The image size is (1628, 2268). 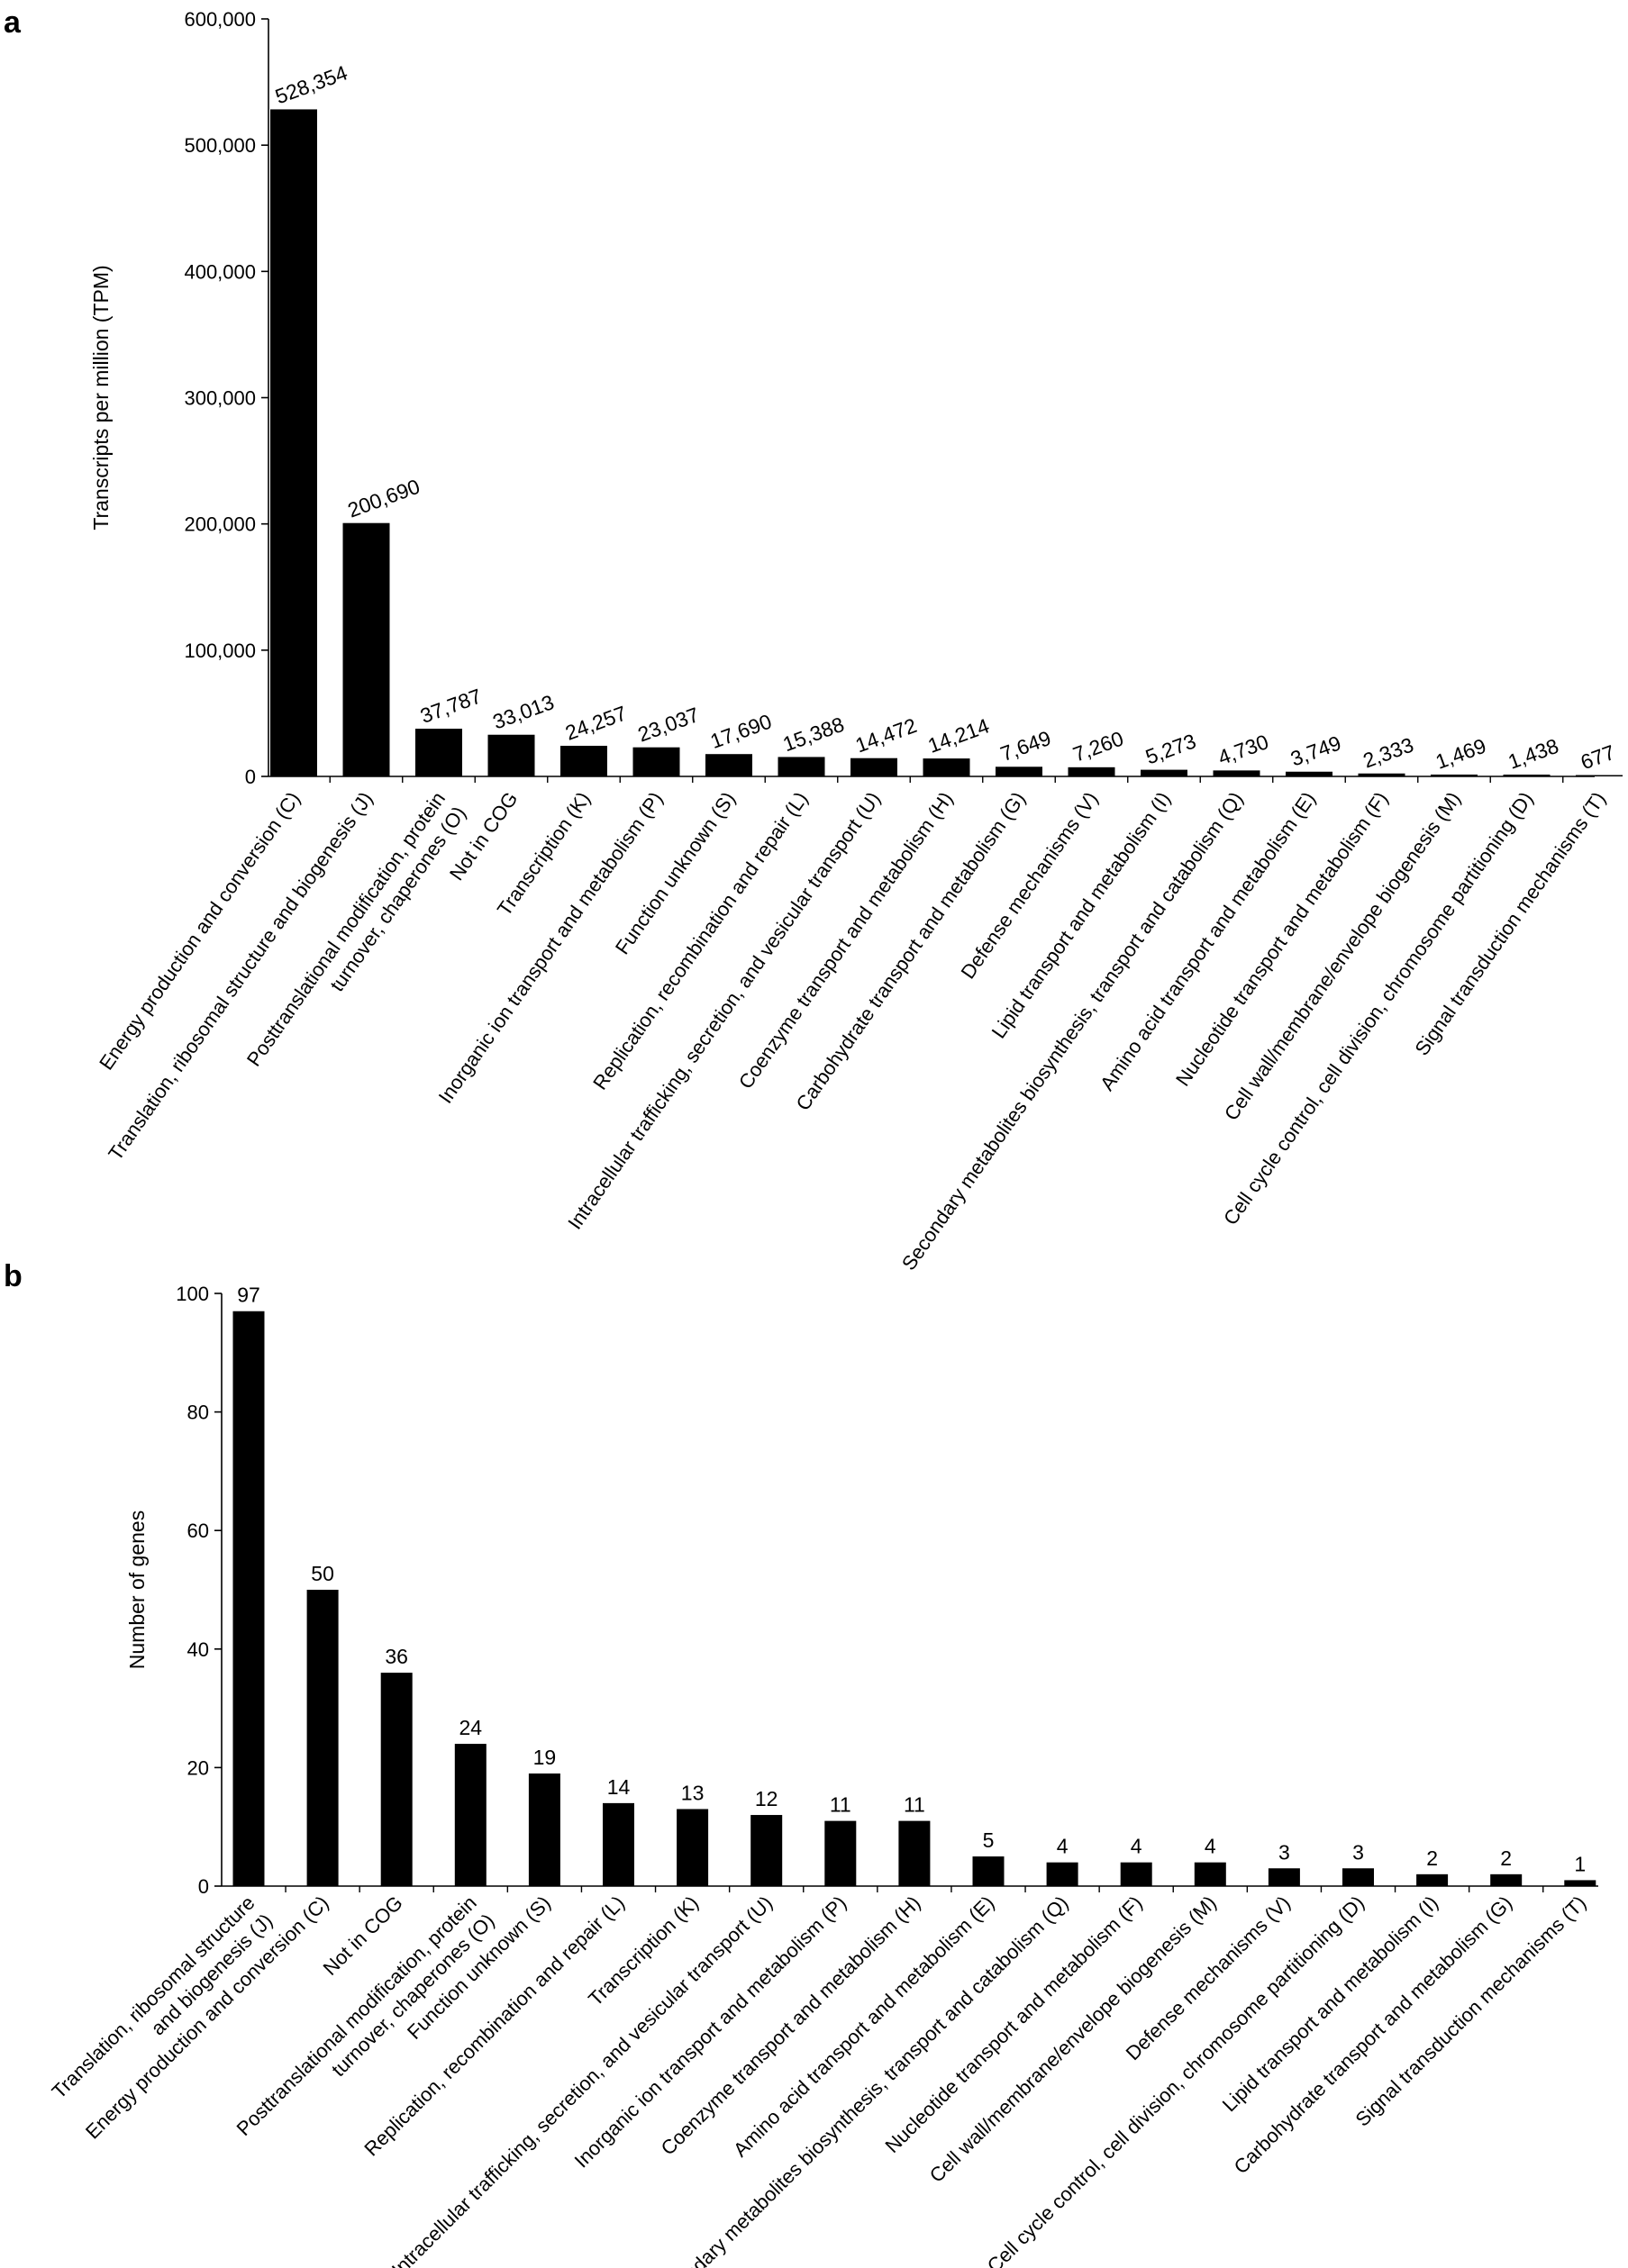 I want to click on y-tick-label: 500,000, so click(x=220, y=145).